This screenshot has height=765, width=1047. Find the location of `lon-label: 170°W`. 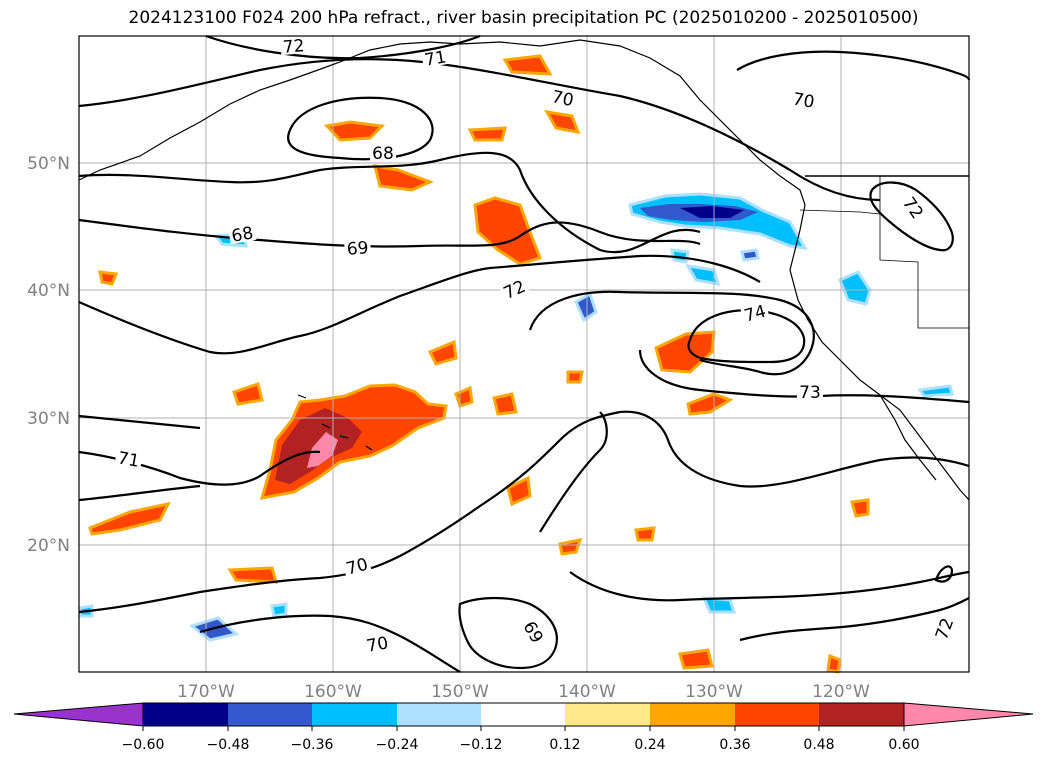

lon-label: 170°W is located at coordinates (206, 692).